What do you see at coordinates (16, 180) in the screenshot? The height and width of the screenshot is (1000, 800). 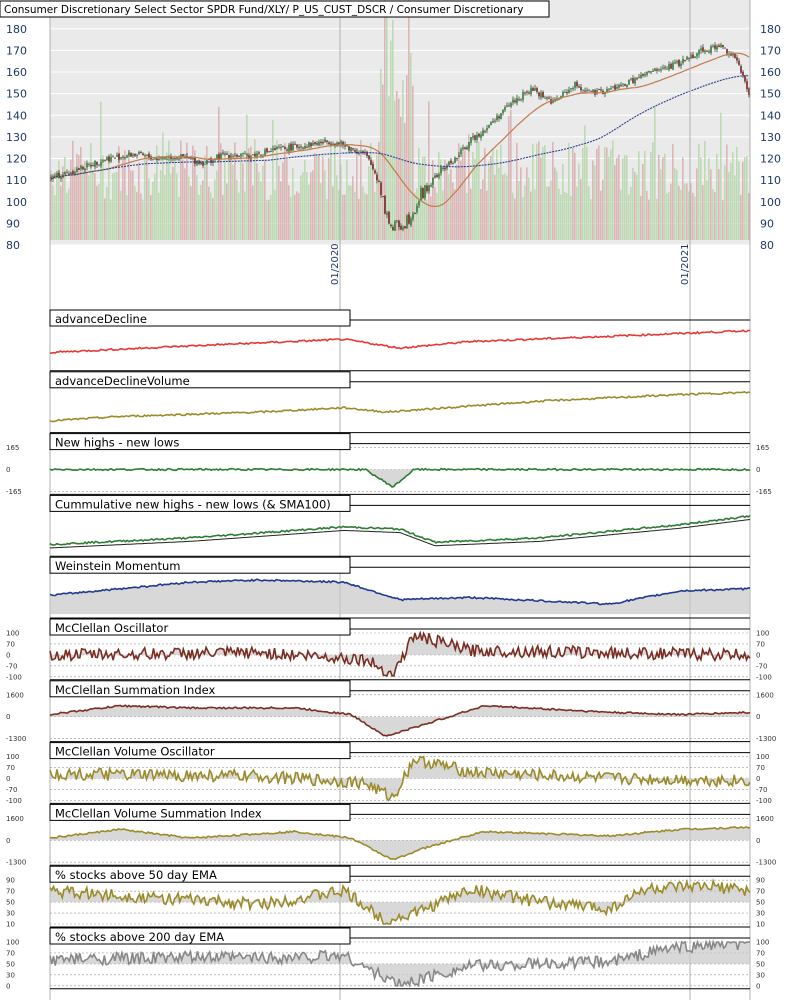 I see `price-tick-label-left: 110` at bounding box center [16, 180].